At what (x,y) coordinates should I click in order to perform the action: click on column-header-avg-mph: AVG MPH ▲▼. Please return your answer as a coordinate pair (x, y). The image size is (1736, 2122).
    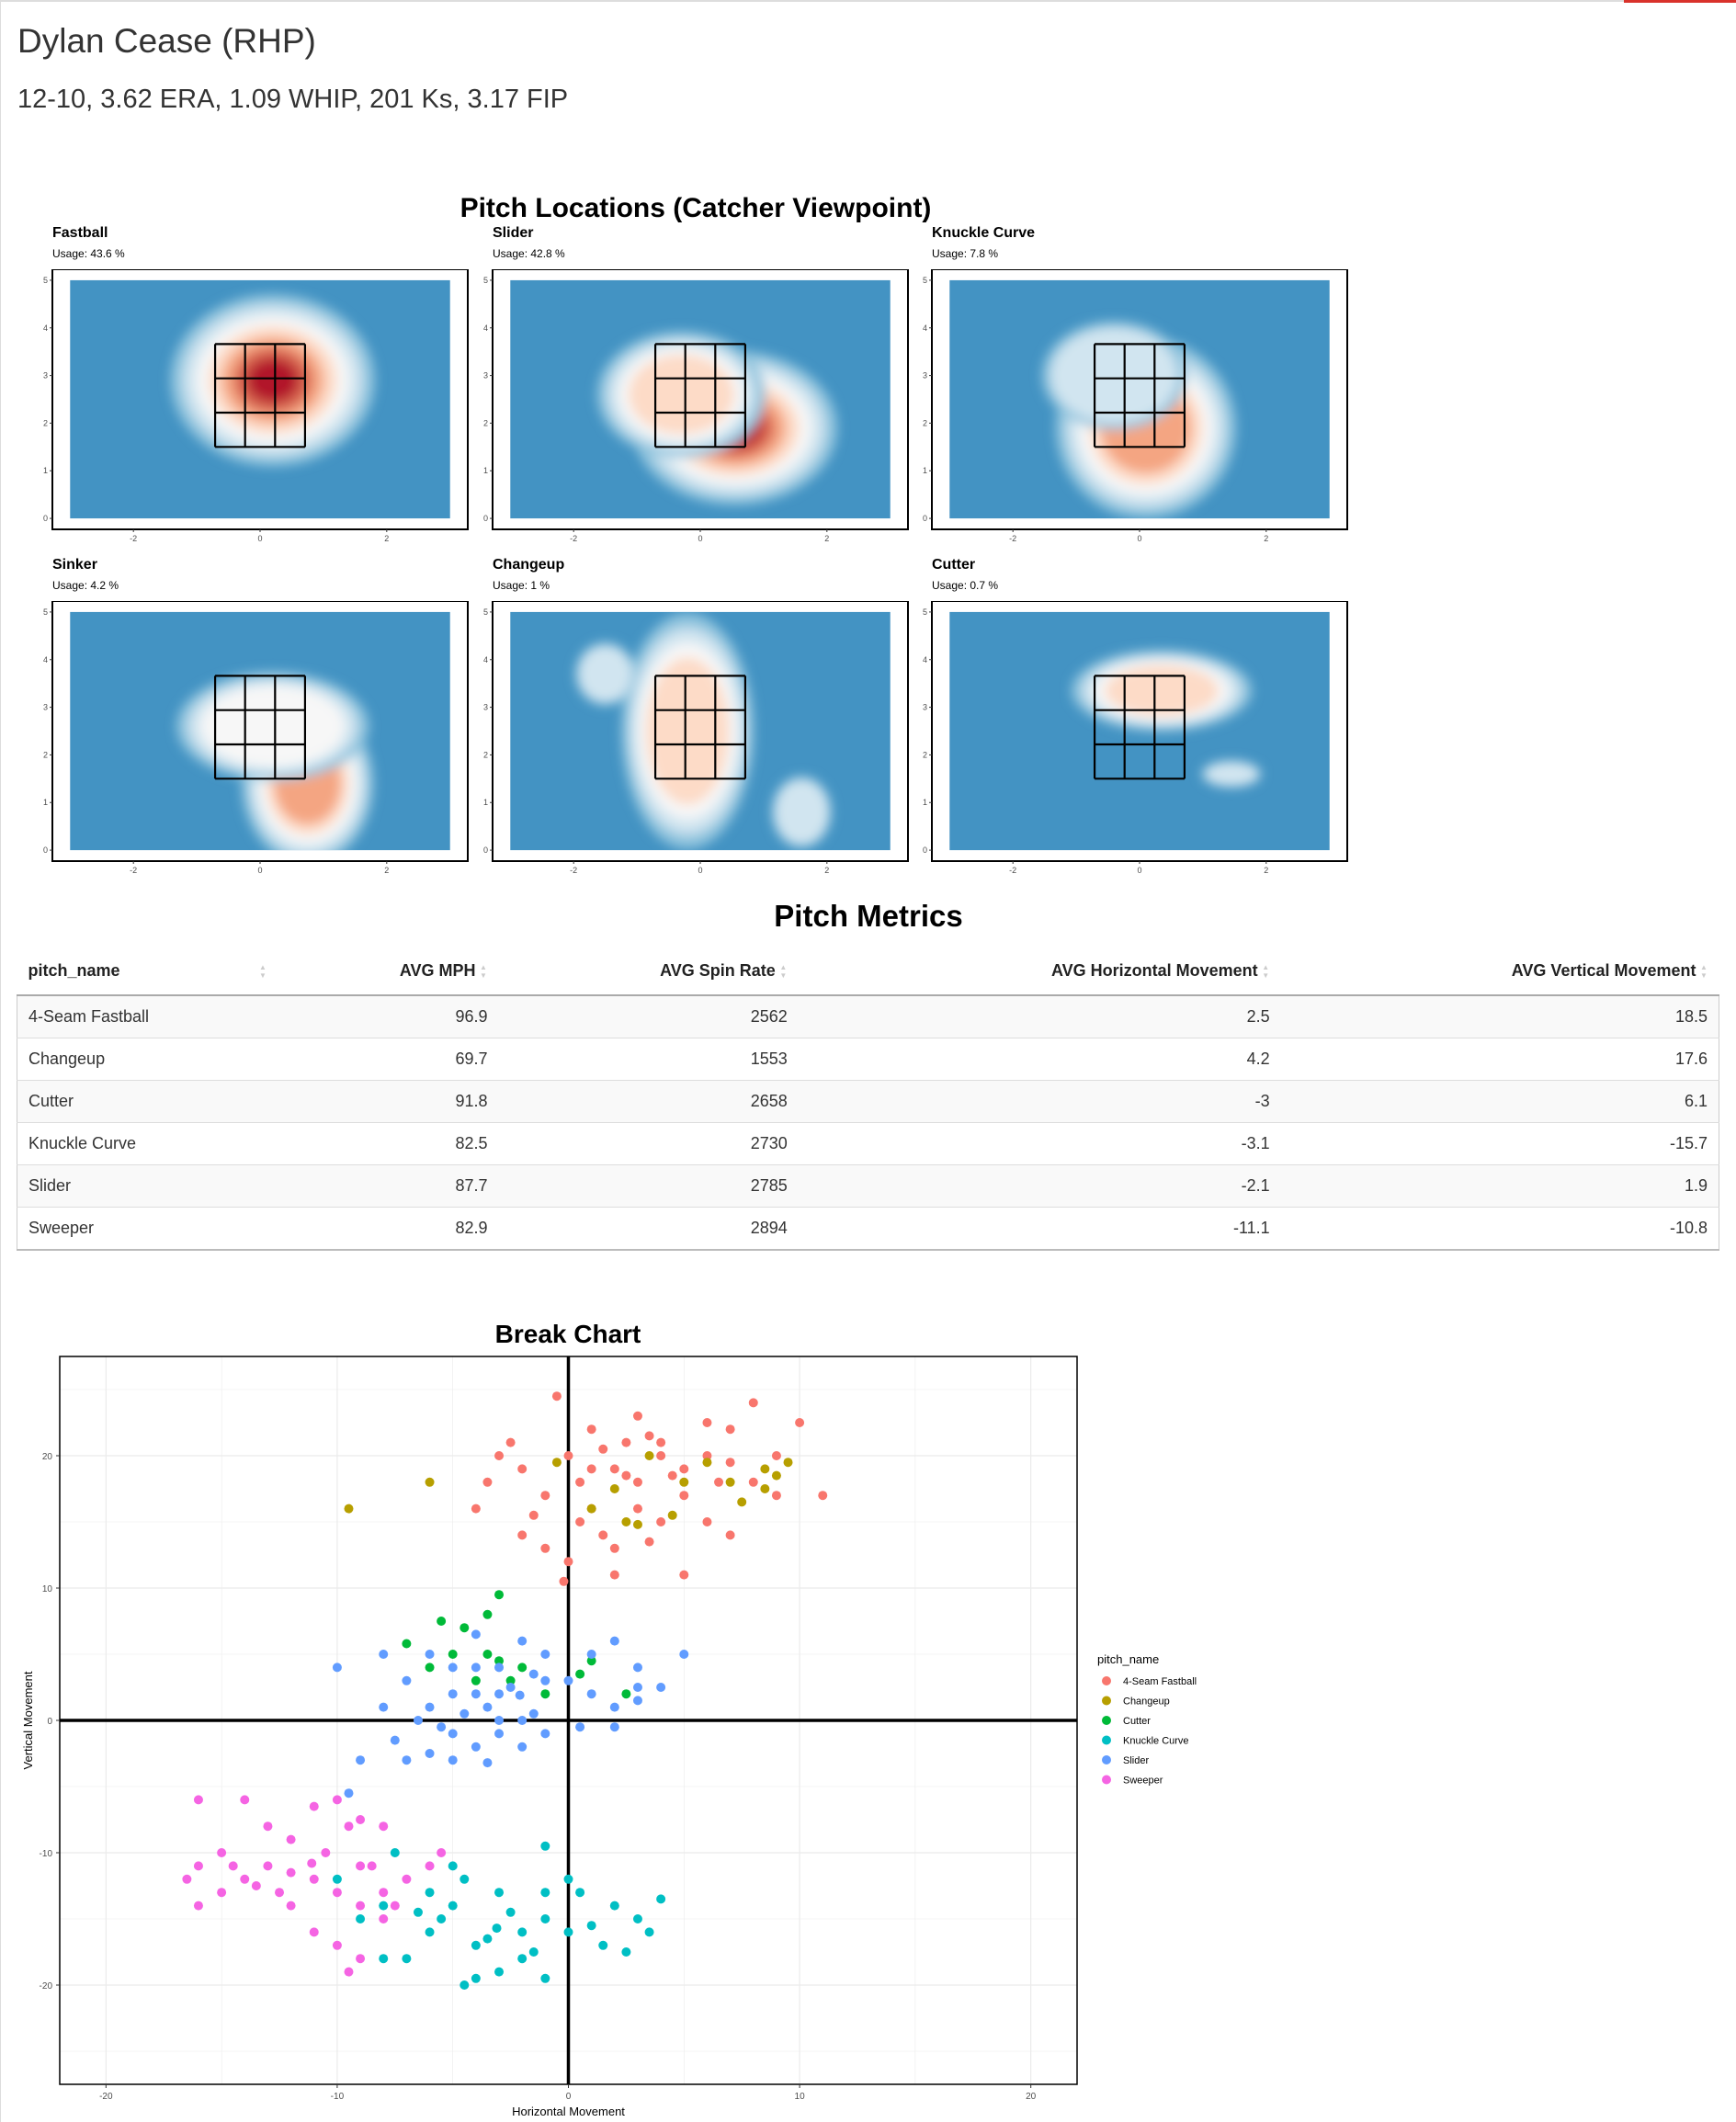
    Looking at the image, I should click on (388, 972).